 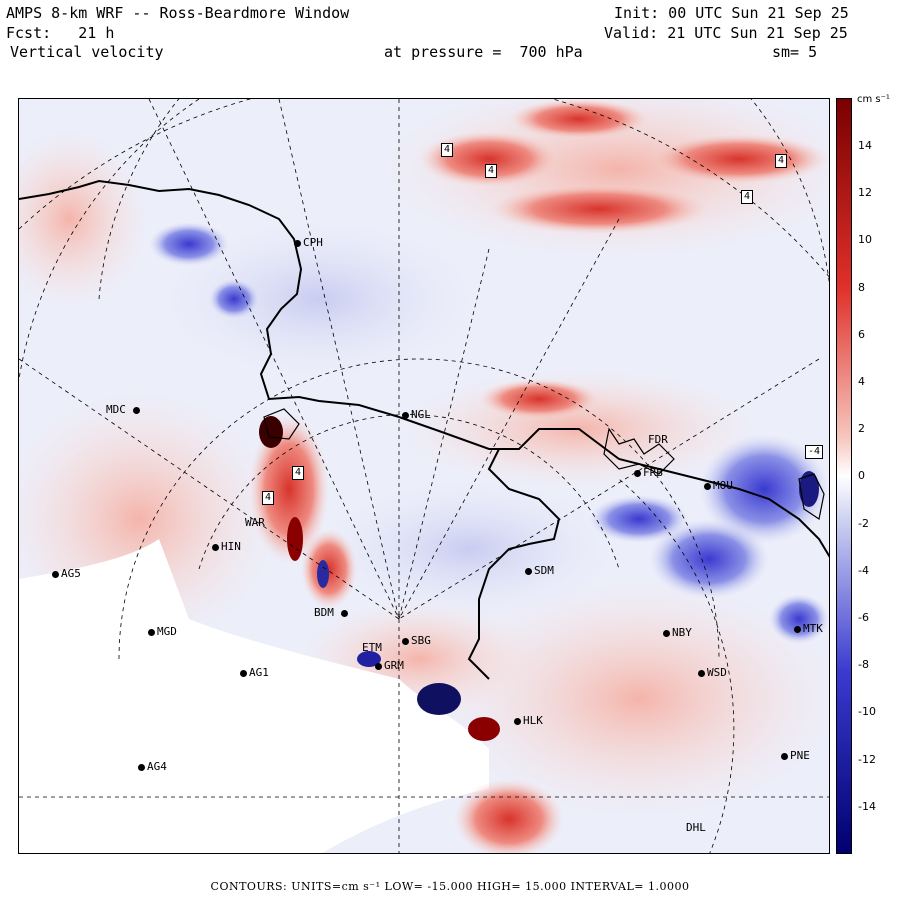 I want to click on field-name: Vertical velocity, so click(x=87, y=52).